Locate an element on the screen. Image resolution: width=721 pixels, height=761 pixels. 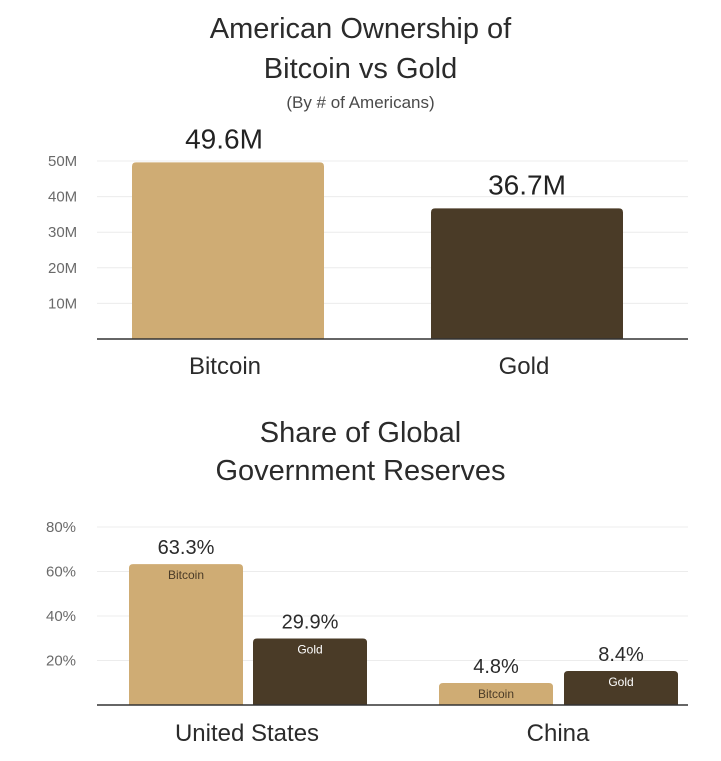
value-label: 36.7M is located at coordinates (527, 184).